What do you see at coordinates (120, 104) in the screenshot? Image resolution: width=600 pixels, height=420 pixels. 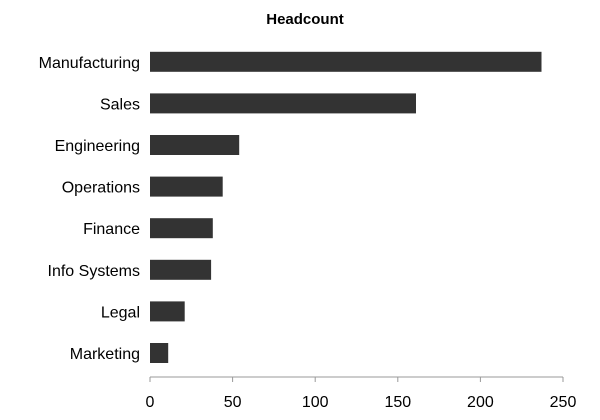 I see `category-label: Sales` at bounding box center [120, 104].